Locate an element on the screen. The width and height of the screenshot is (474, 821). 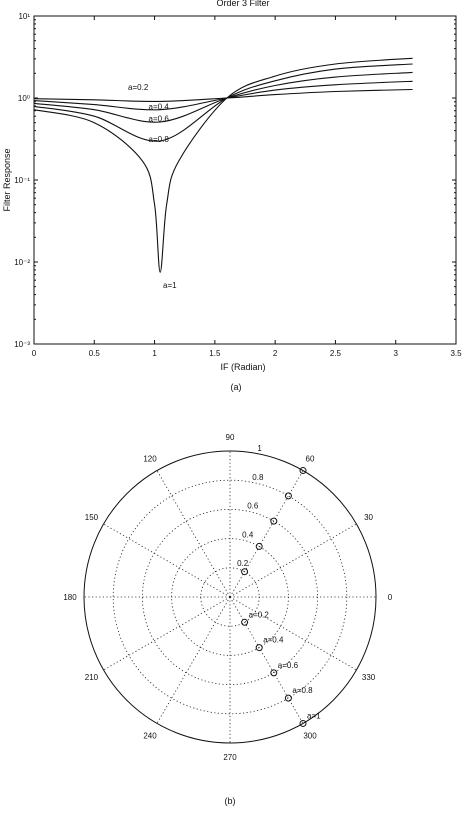
polar-points: a=0.2 a=0.4 a=0.6 a=0.8 a=1 is located at coordinates (281, 597).